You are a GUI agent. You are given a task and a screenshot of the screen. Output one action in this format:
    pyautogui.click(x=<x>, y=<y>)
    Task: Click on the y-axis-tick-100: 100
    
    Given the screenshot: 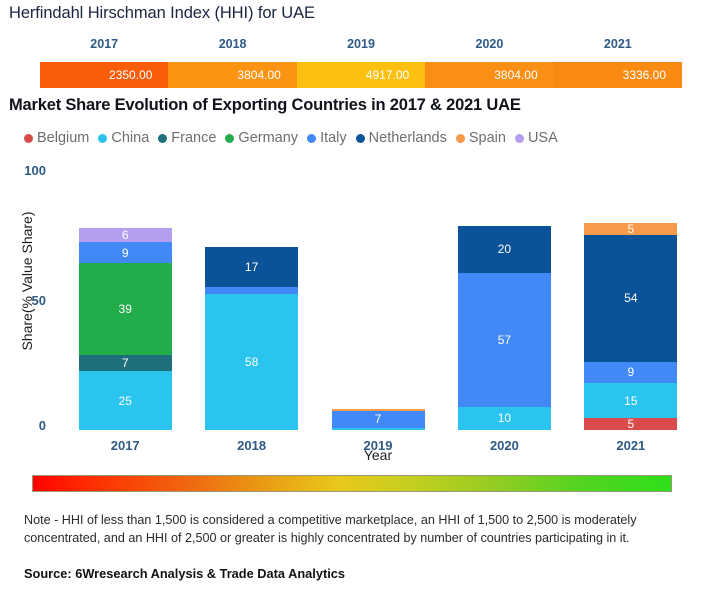 What is the action you would take?
    pyautogui.click(x=35, y=170)
    